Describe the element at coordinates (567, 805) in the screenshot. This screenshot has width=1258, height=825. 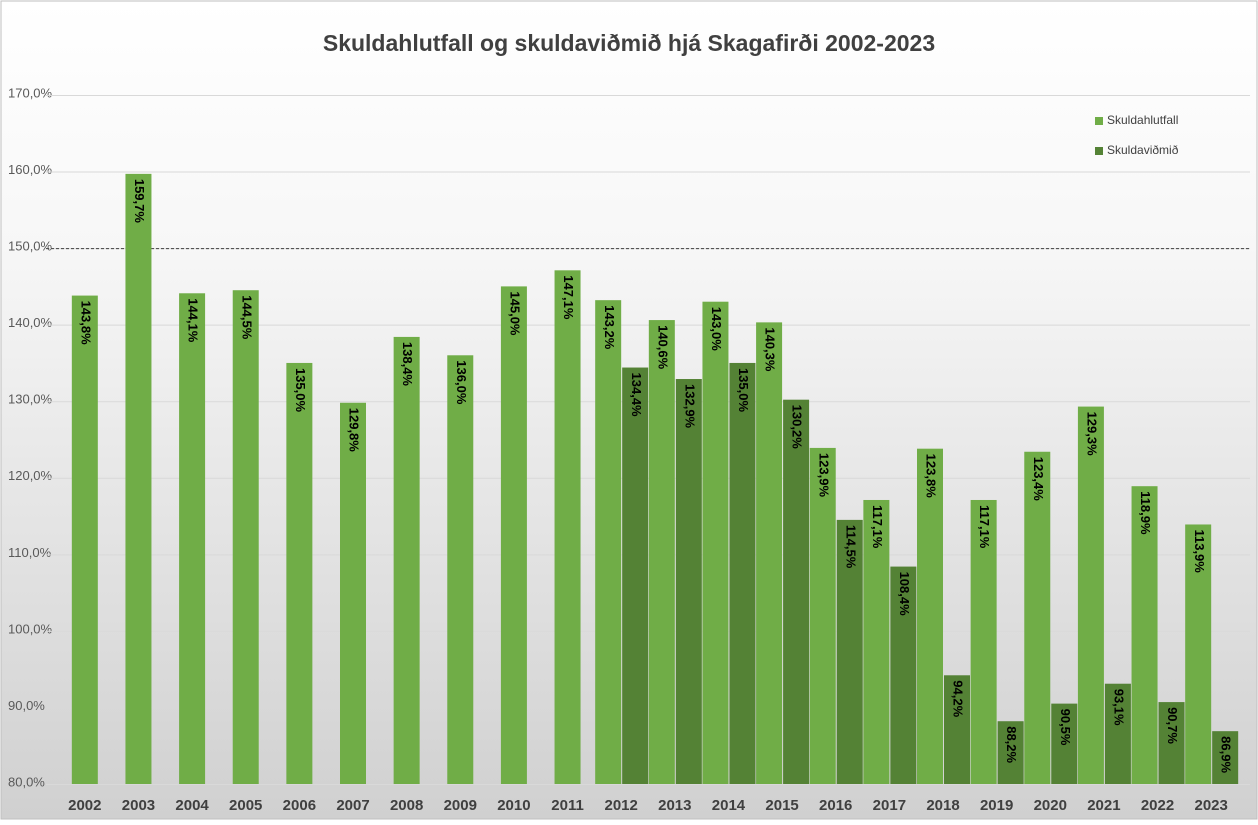
I see `x-tick-label: 2011` at that location.